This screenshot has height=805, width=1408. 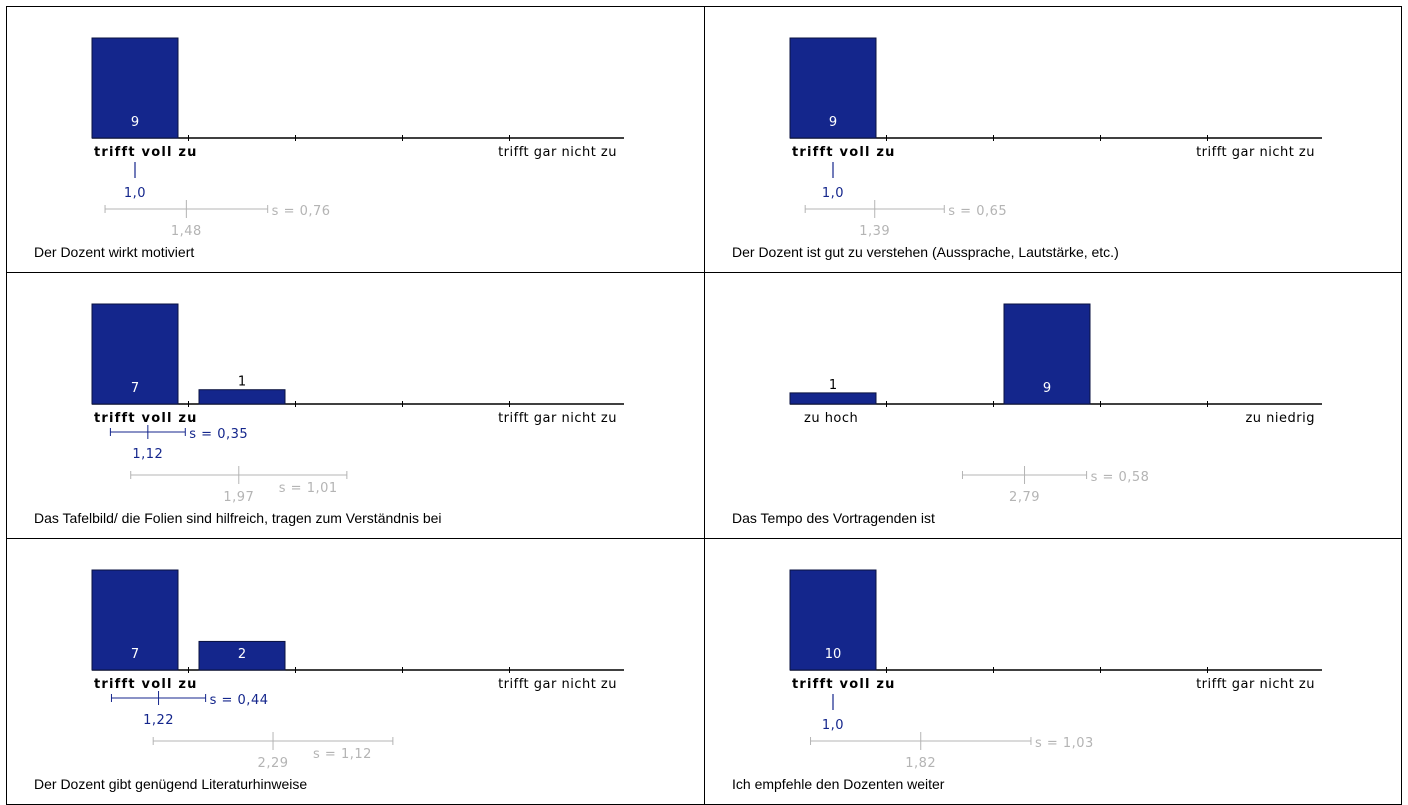 What do you see at coordinates (238, 497) in the screenshot?
I see `overall-mean-value: 1,97` at bounding box center [238, 497].